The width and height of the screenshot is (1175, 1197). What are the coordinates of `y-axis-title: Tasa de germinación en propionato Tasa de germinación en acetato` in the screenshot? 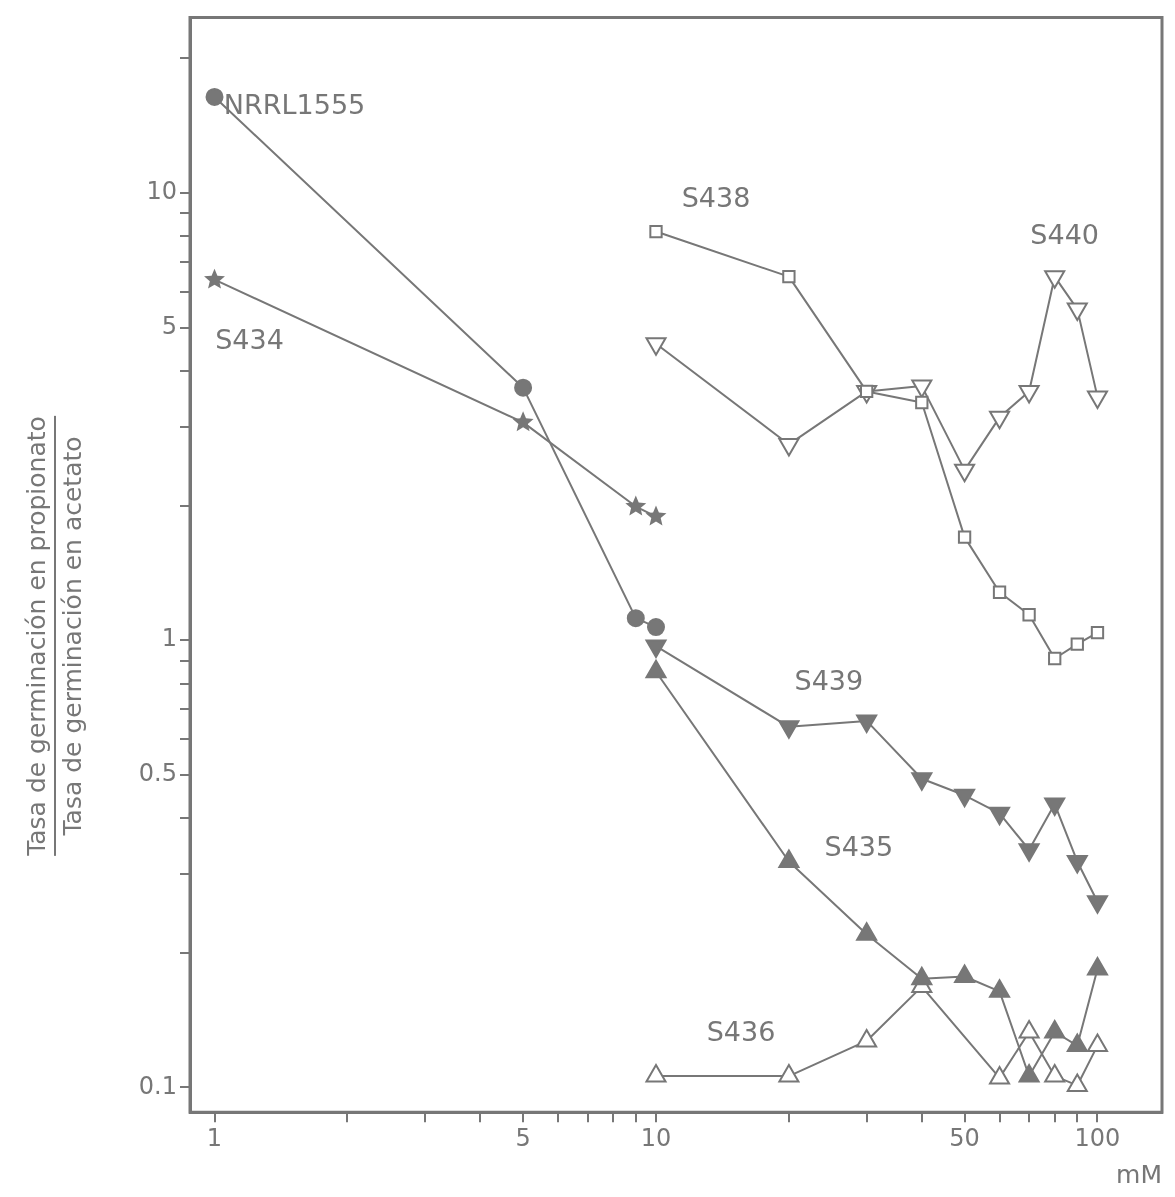 It's located at (54, 636).